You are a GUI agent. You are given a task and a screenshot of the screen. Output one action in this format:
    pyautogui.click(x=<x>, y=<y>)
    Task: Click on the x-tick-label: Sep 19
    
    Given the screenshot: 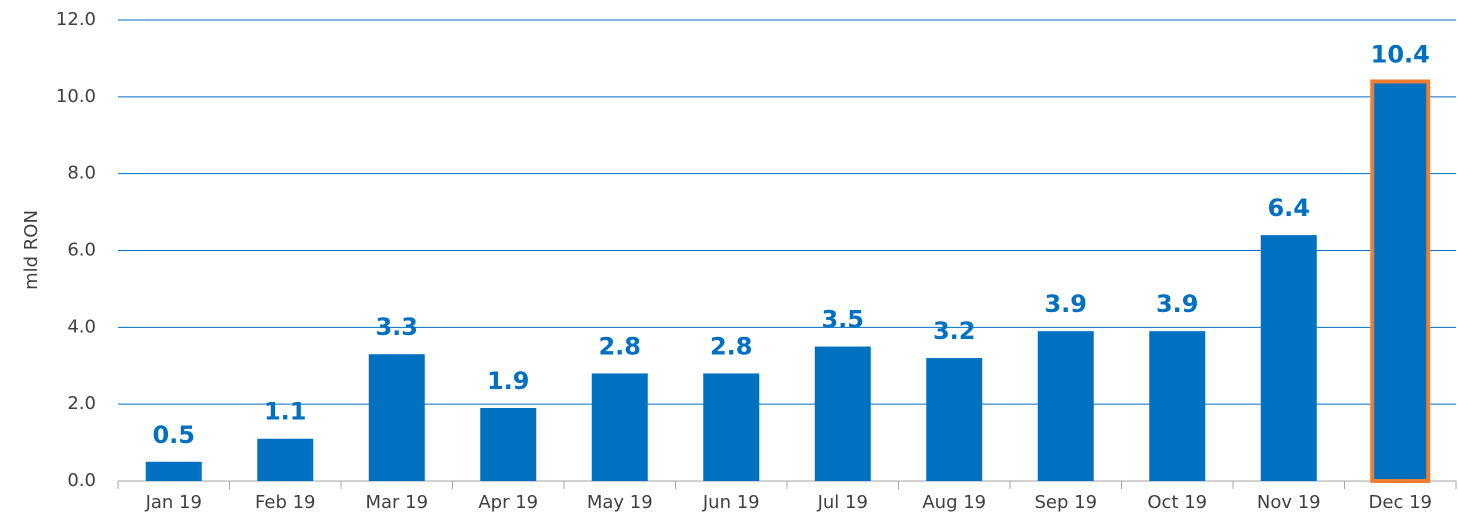 What is the action you would take?
    pyautogui.click(x=1065, y=502)
    